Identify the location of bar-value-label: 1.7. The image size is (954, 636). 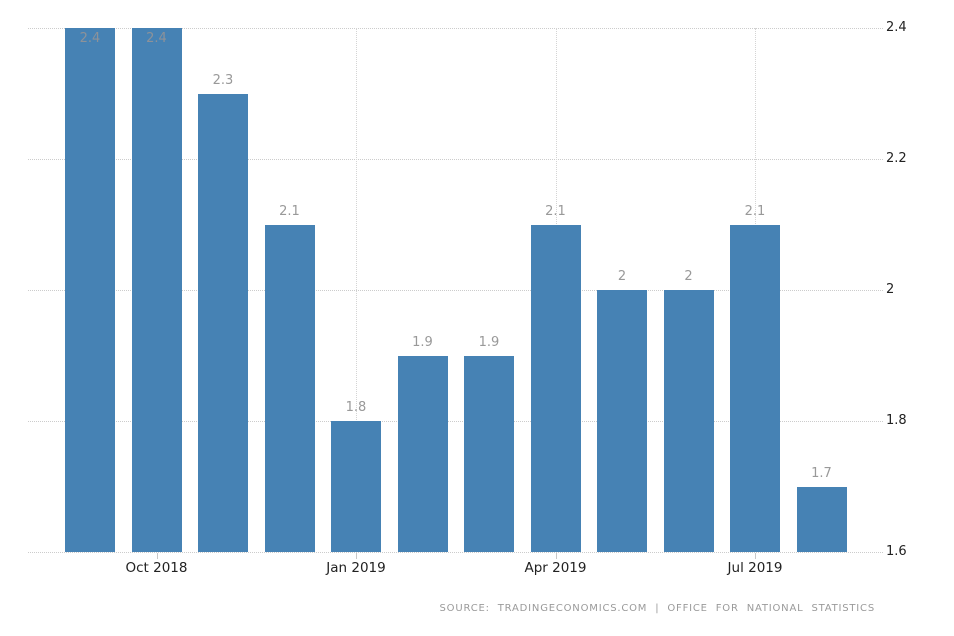
(821, 473).